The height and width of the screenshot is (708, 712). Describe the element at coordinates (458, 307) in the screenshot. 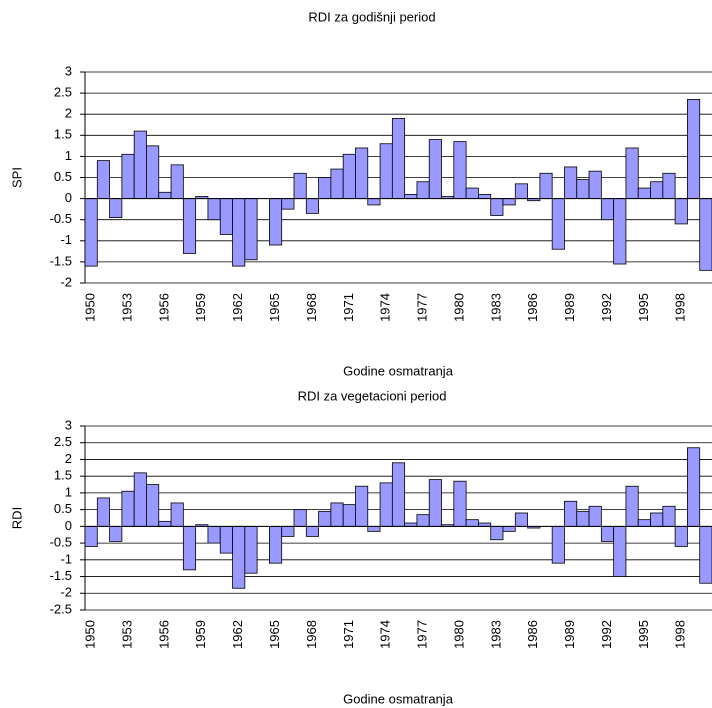

I see `x-tick-label: 1980` at that location.